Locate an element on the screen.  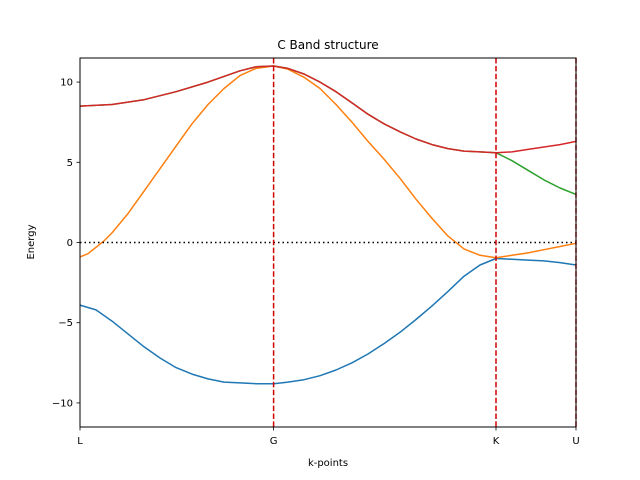
y-tick-label: 5 is located at coordinates (70, 163).